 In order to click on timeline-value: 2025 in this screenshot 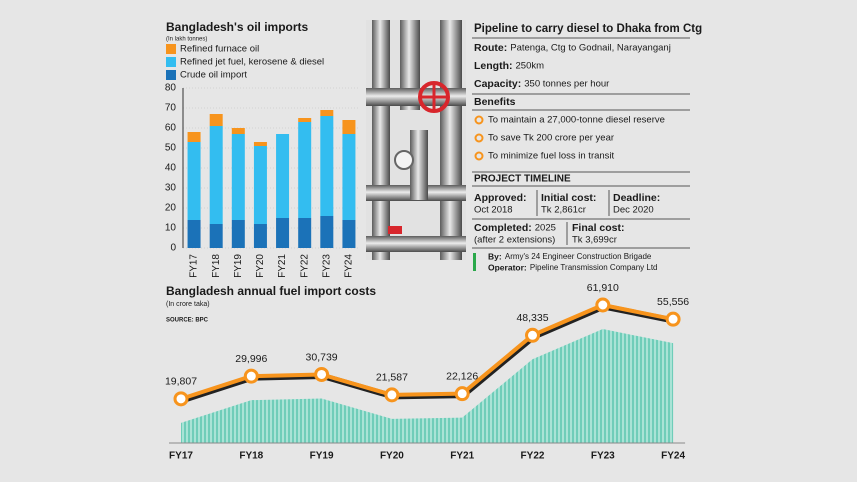, I will do `click(545, 228)`.